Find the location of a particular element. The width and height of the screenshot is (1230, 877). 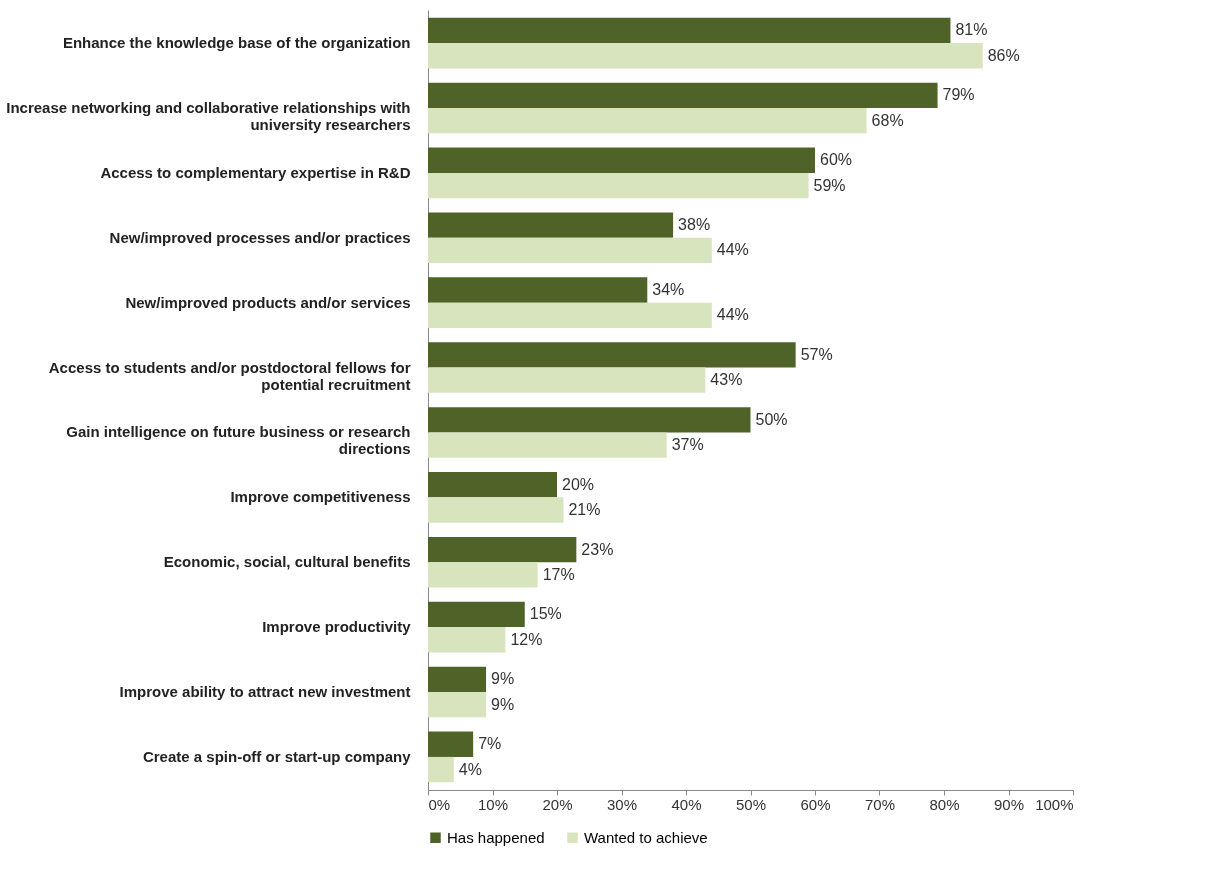

x-tick-label: 40% is located at coordinates (686, 804).